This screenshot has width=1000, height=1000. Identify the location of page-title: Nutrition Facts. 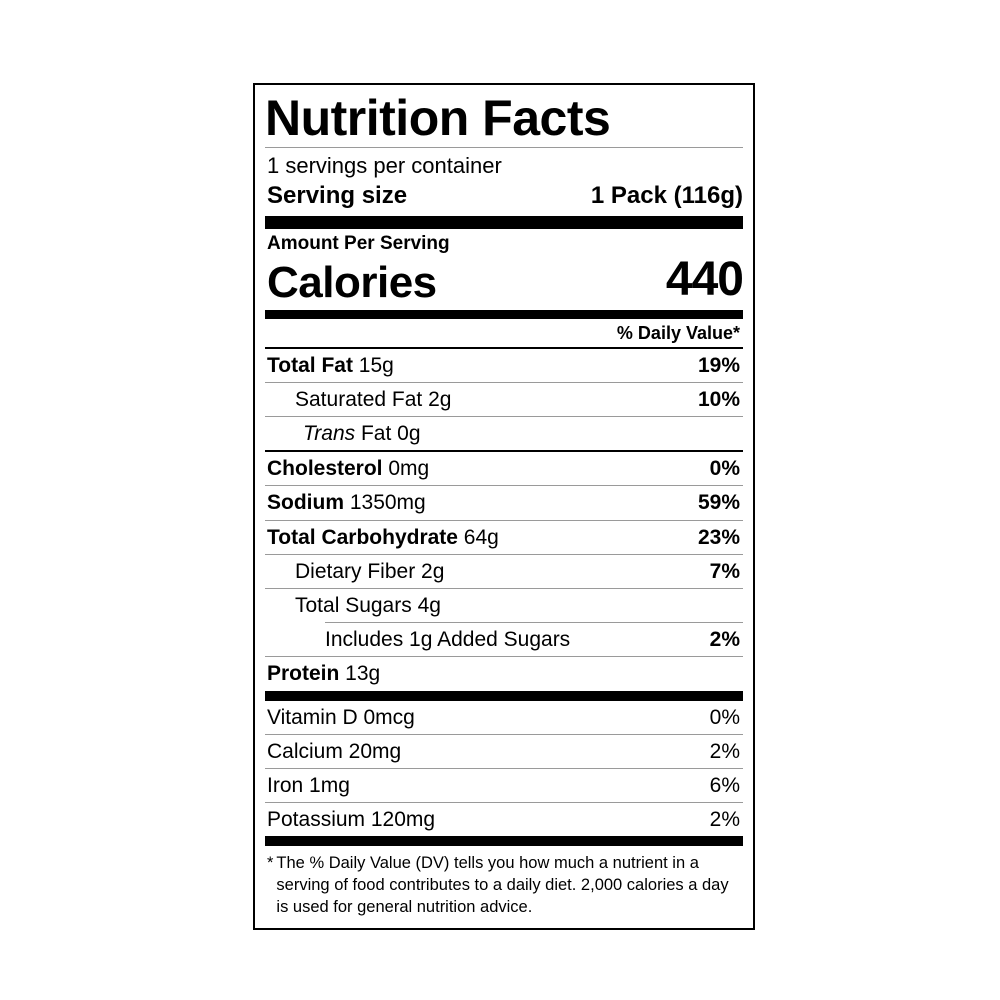
(438, 118).